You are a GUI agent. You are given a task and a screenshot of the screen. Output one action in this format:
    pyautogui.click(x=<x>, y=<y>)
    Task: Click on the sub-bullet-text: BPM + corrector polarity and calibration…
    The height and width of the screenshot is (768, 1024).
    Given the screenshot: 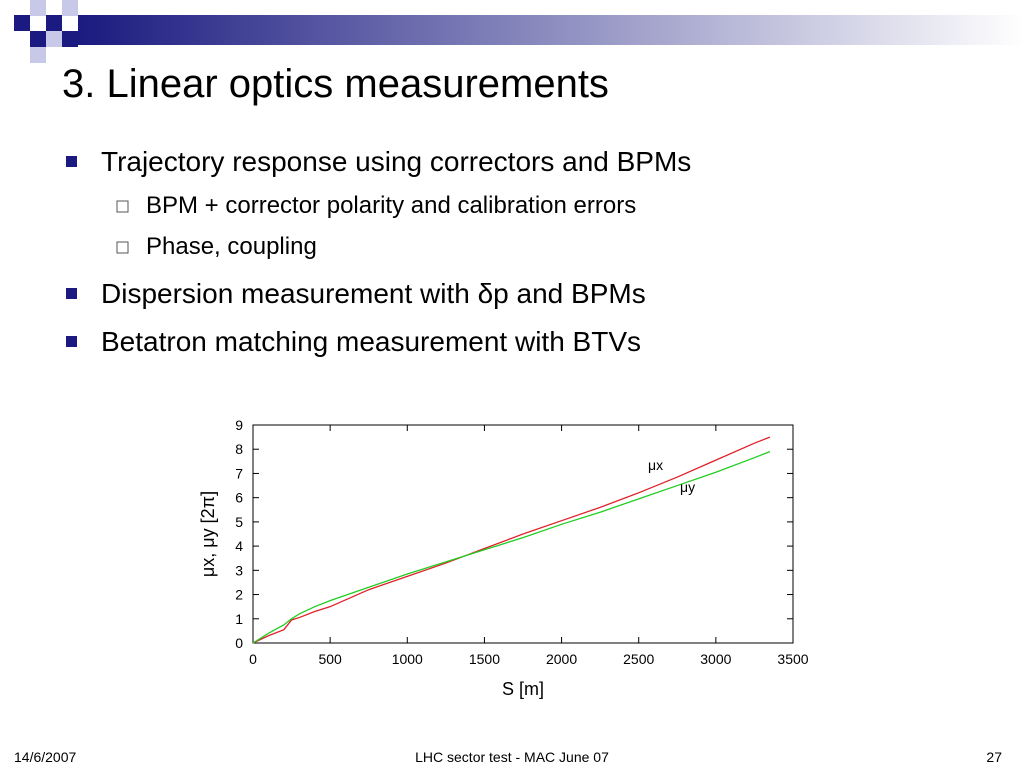 What is the action you would take?
    pyautogui.click(x=391, y=205)
    